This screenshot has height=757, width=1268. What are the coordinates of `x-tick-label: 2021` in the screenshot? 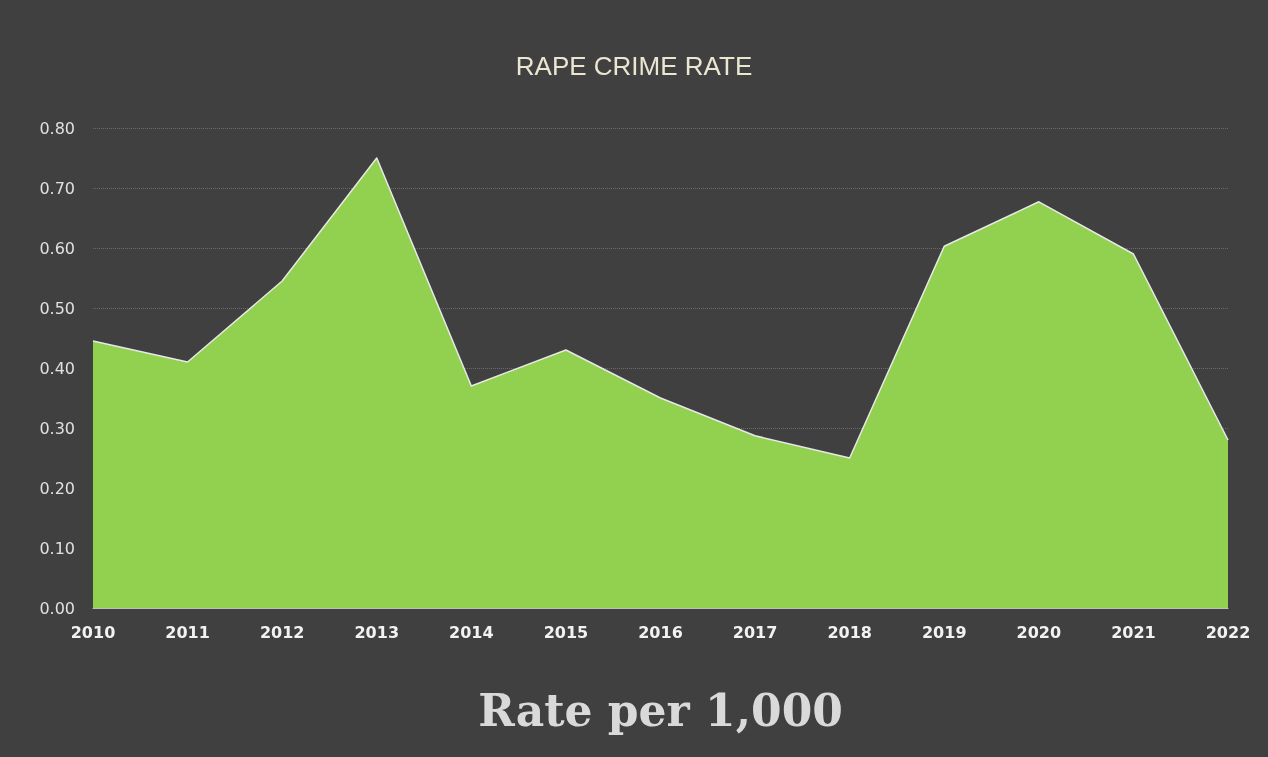 It's located at (1133, 632).